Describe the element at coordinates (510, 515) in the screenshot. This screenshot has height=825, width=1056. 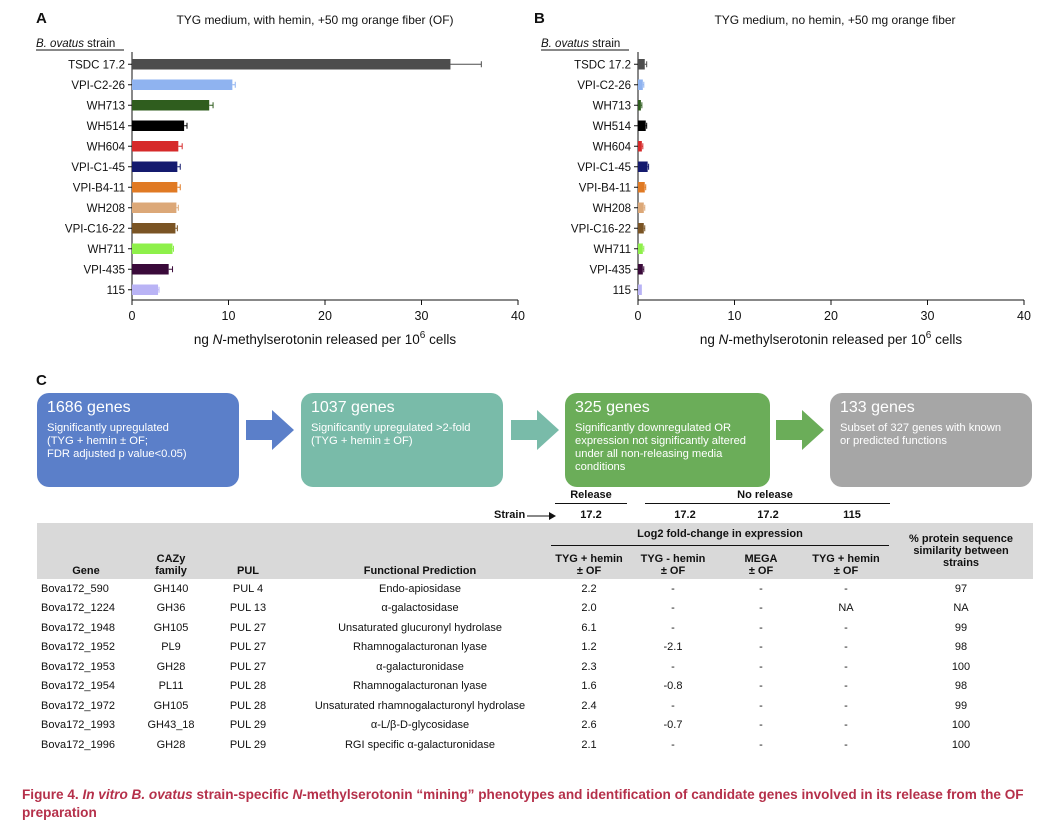
I see `strain-label: Strain` at that location.